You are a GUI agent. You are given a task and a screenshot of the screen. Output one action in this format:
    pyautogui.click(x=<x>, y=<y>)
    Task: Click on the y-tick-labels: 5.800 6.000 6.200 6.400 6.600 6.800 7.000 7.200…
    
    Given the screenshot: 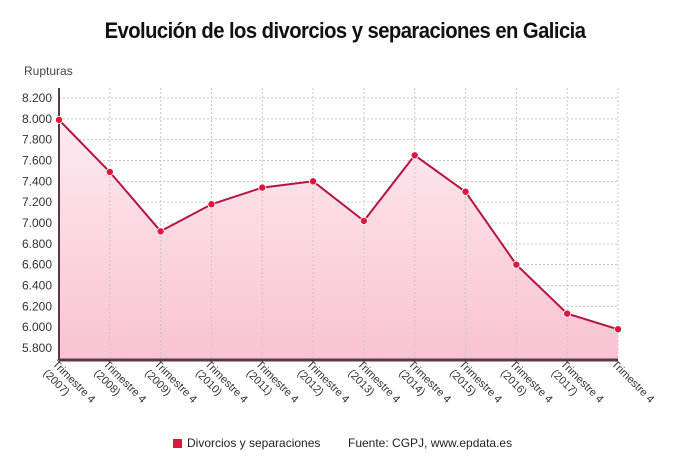 What is the action you would take?
    pyautogui.click(x=37, y=223)
    